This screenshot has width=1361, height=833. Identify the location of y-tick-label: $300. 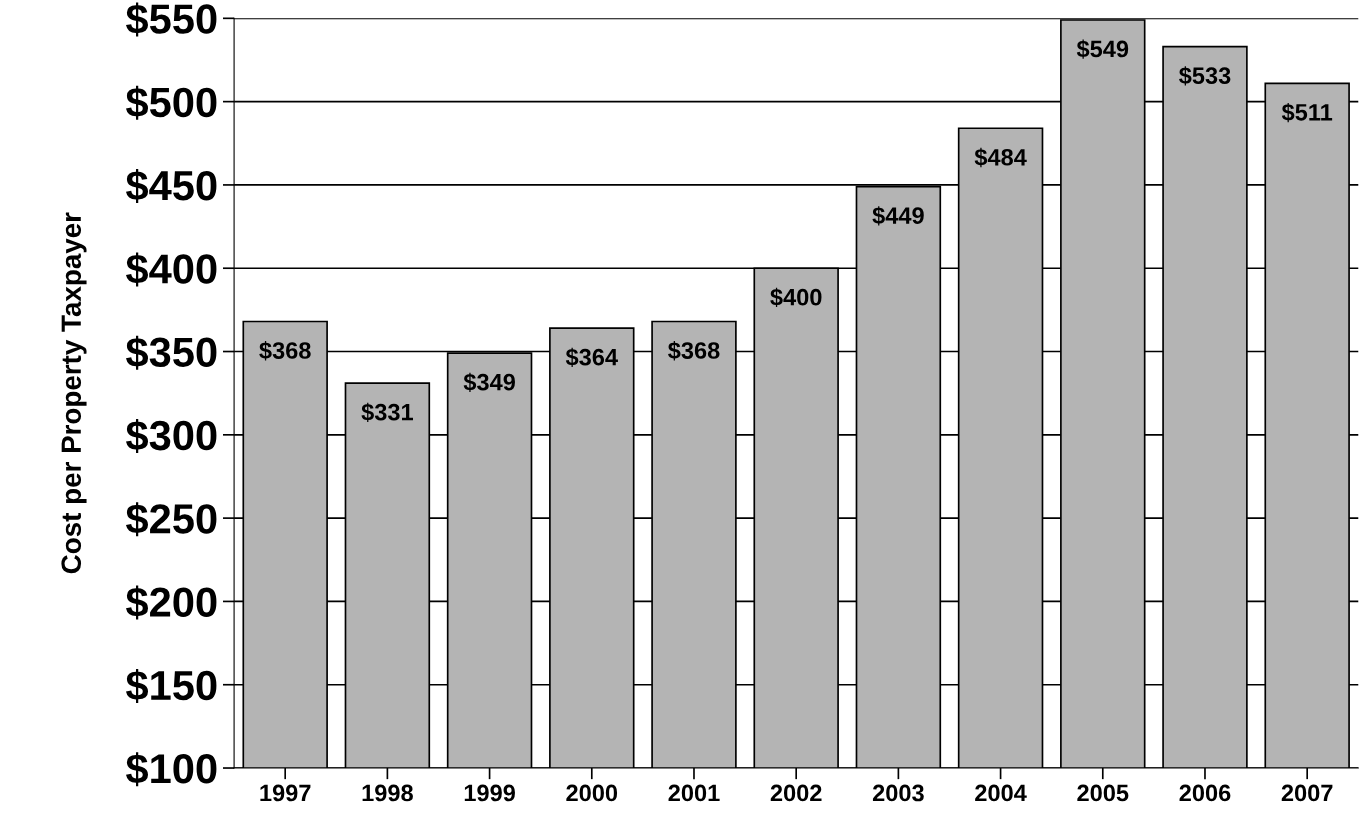
(171, 436).